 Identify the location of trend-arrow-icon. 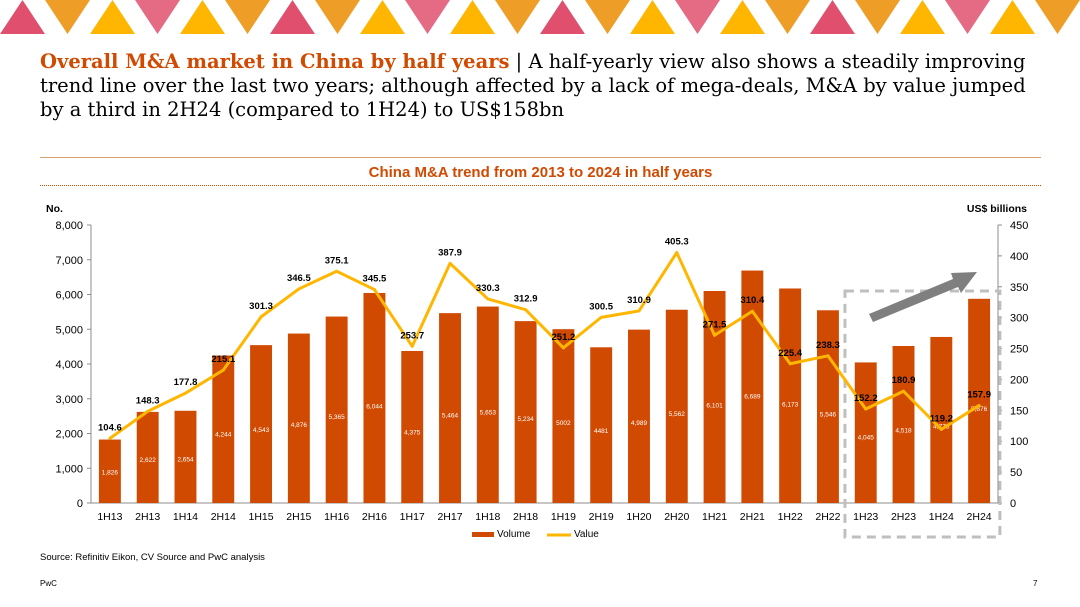
(923, 297).